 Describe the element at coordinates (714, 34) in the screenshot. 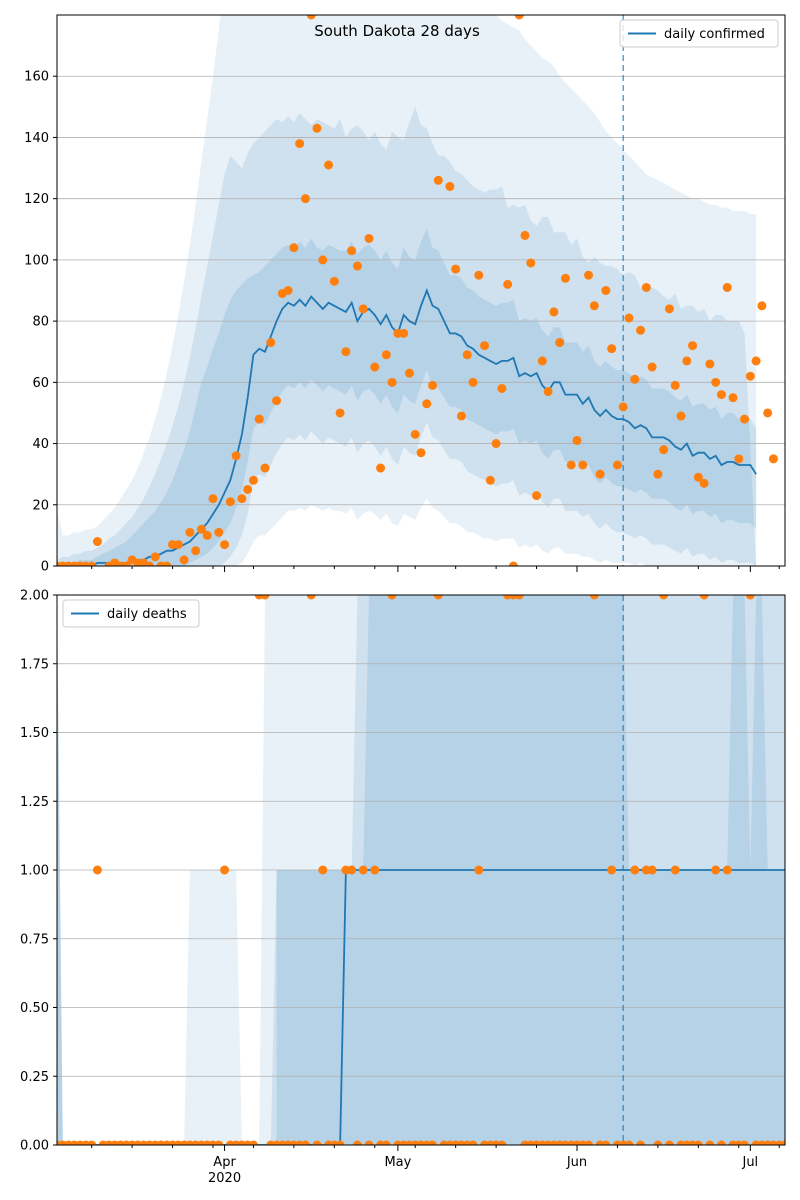

I see `confirmed-legend-label: daily confirmed` at that location.